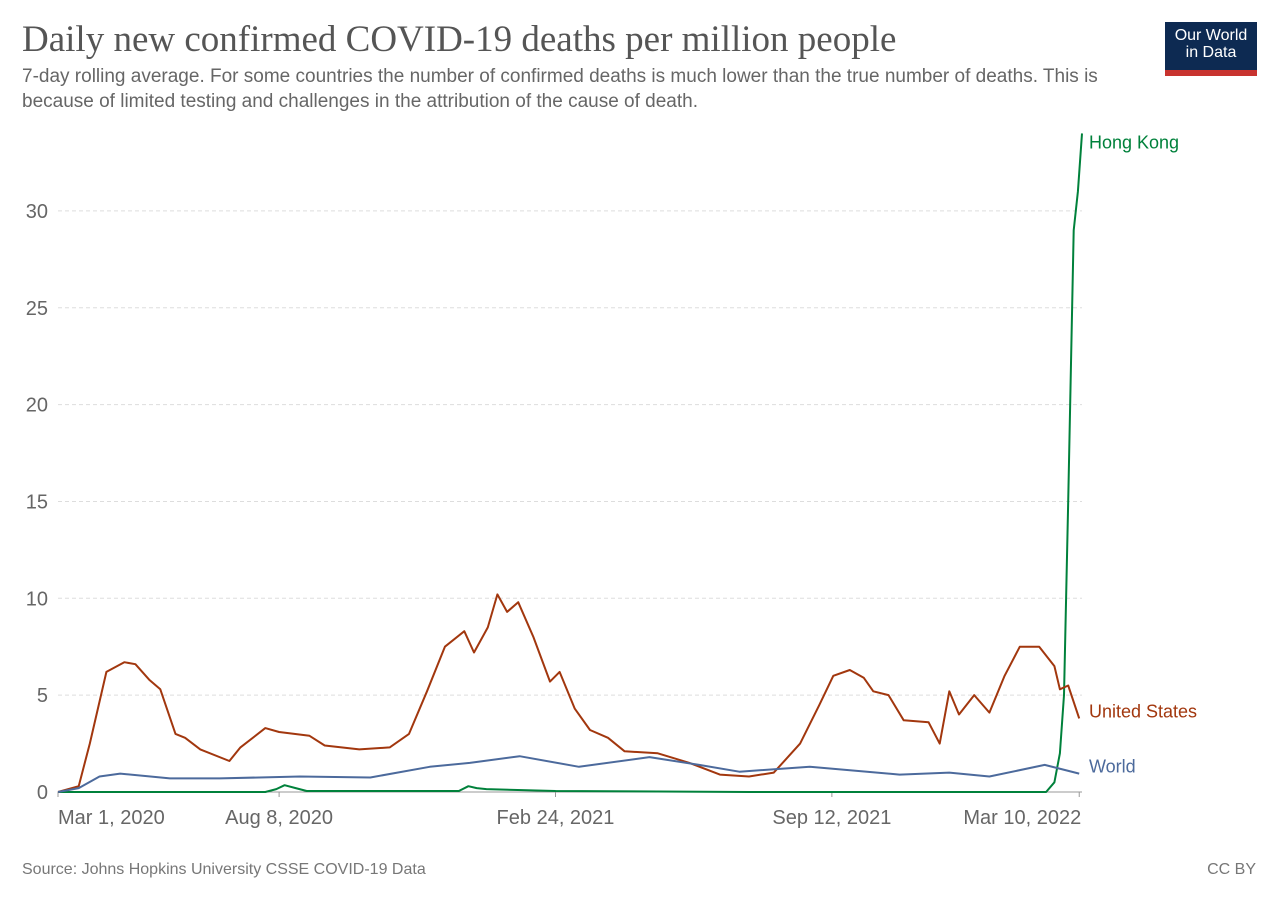  I want to click on x-tick-label: Aug 8, 2020, so click(279, 818).